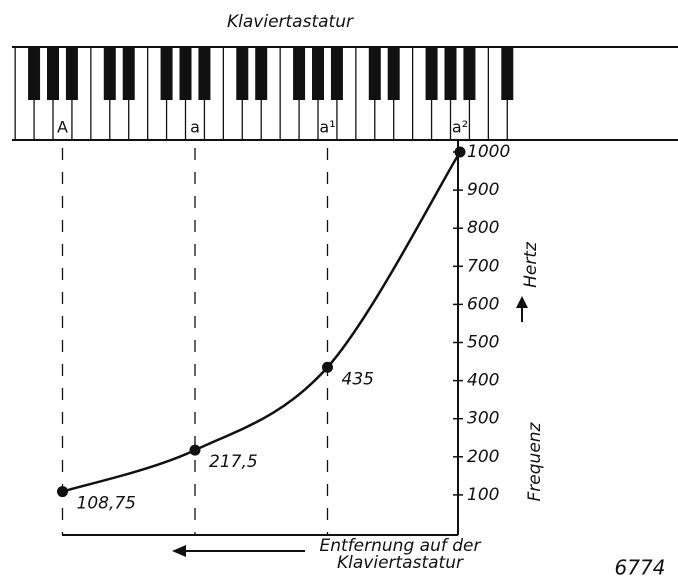  I want to click on y-tick-label: 1000, so click(488, 152).